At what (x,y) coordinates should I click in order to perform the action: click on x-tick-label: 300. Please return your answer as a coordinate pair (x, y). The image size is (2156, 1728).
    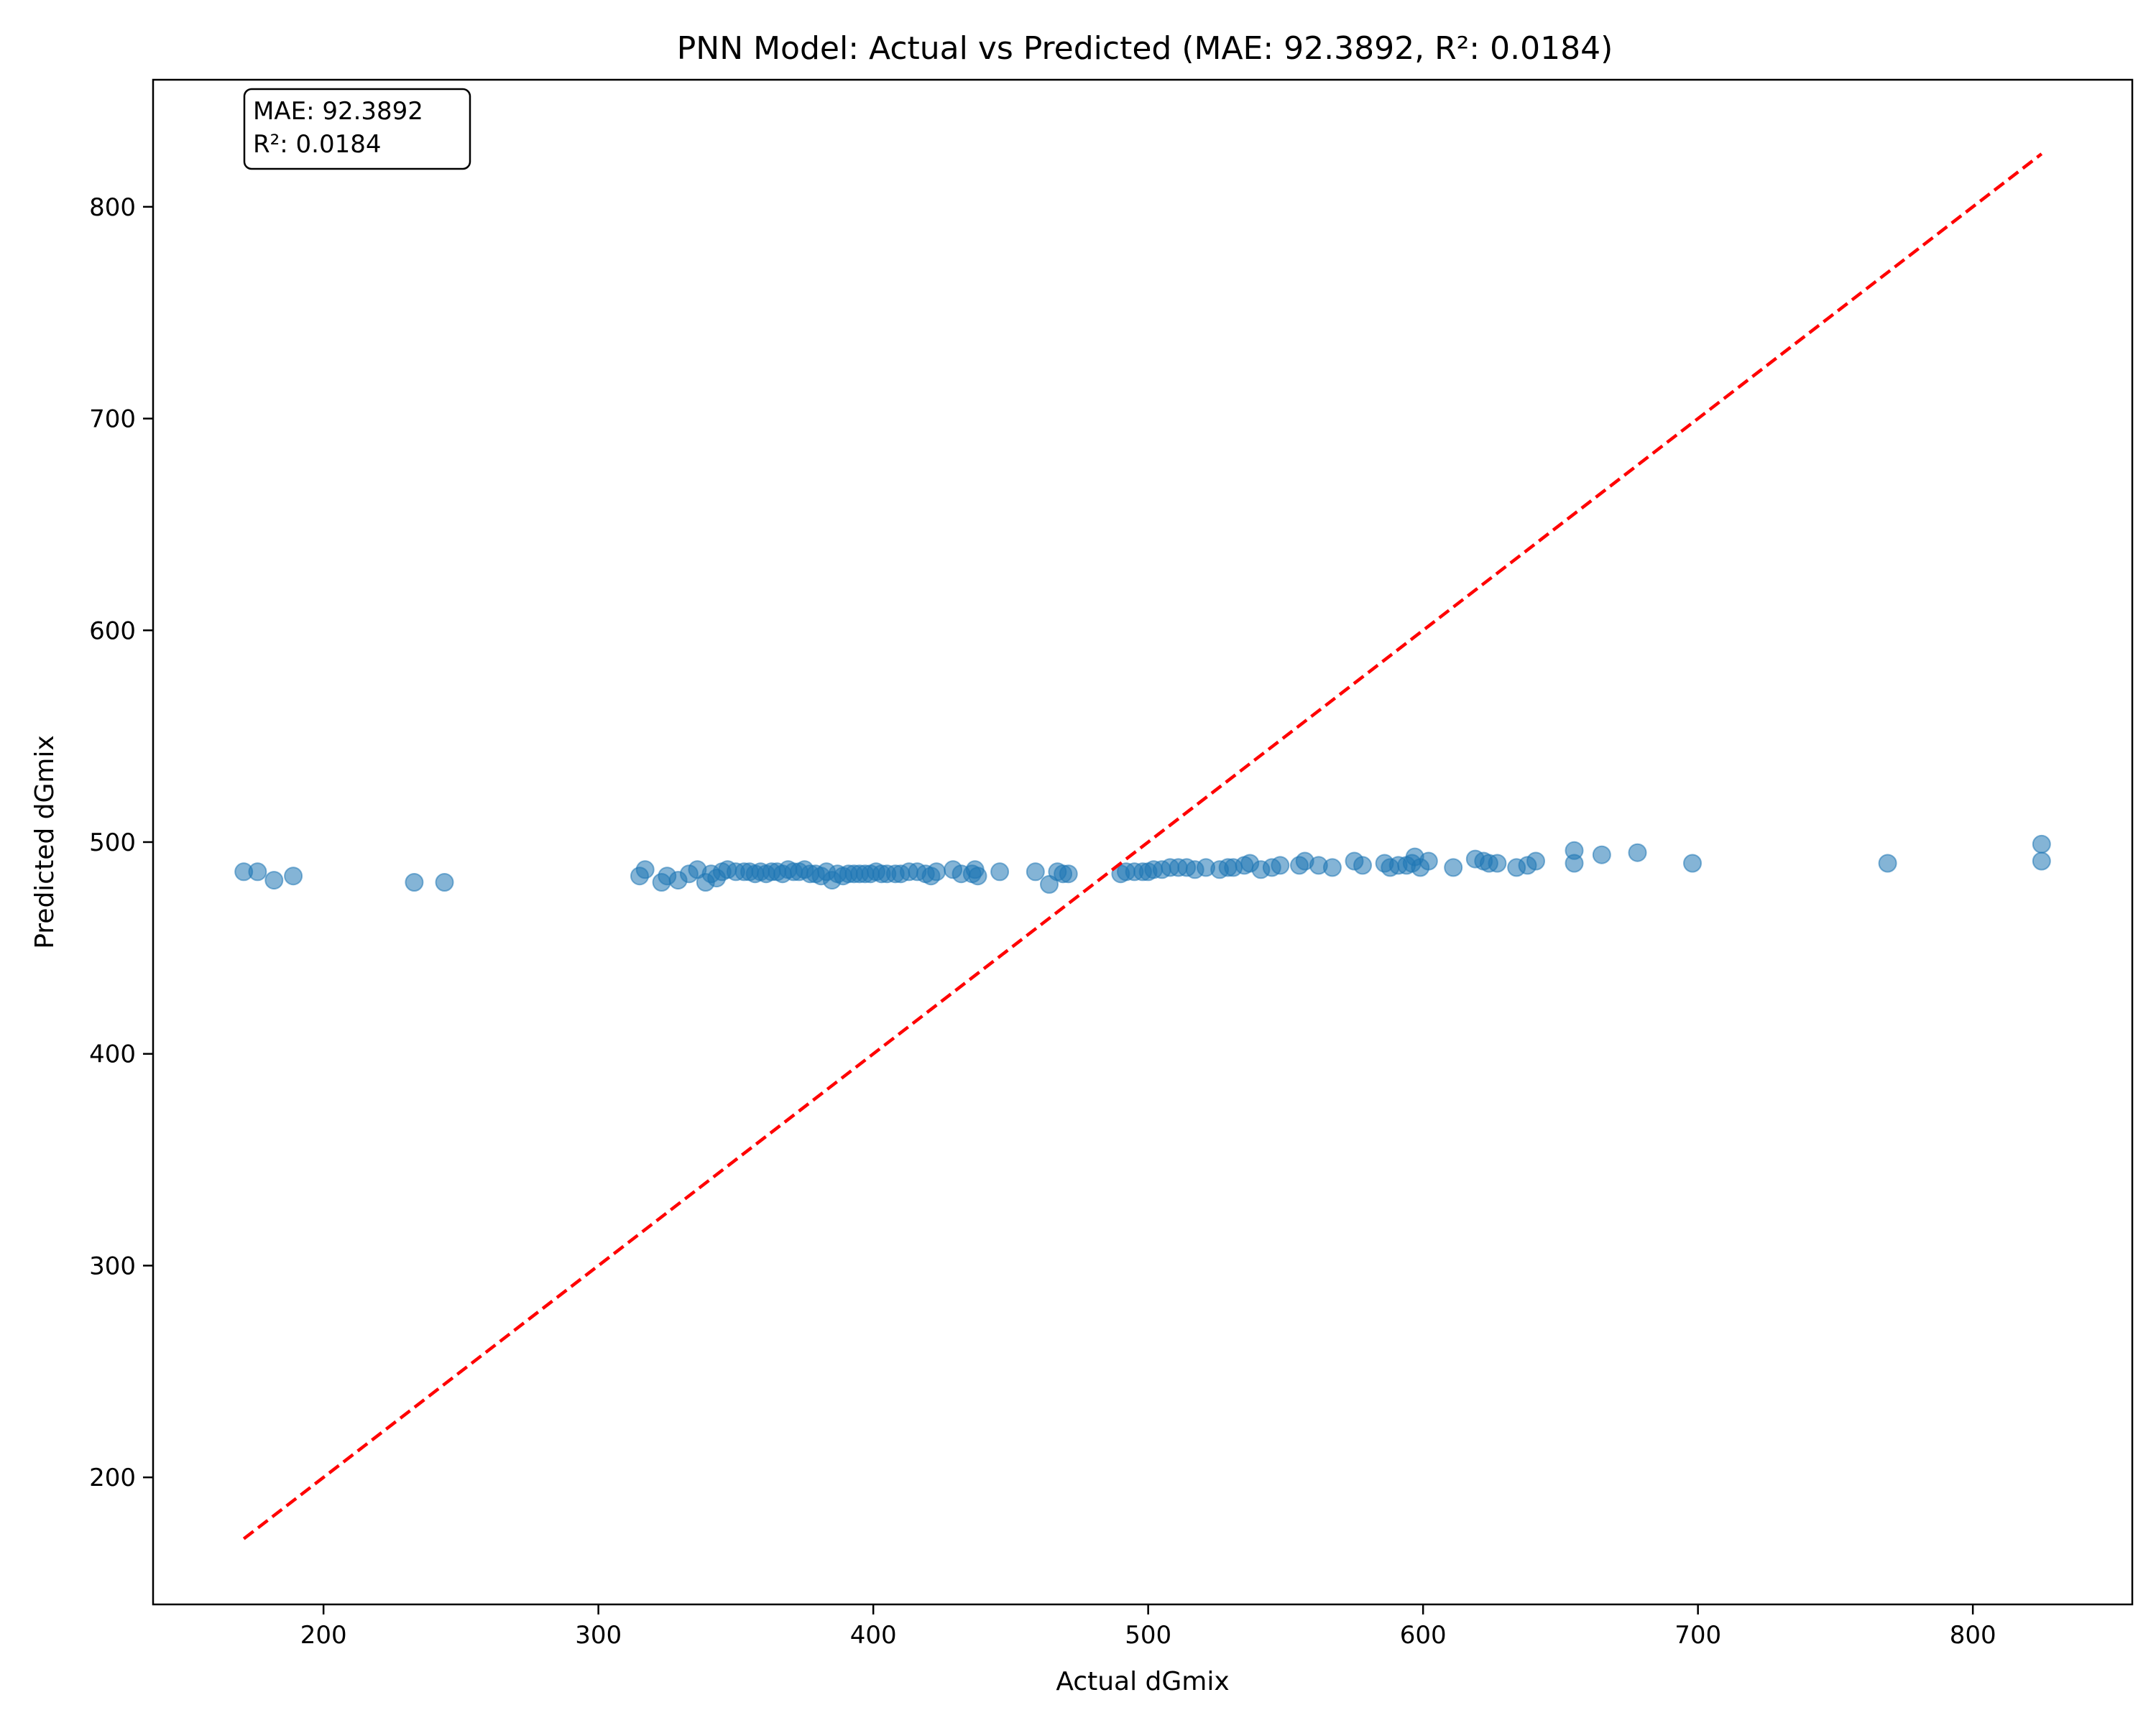
    Looking at the image, I should click on (598, 1635).